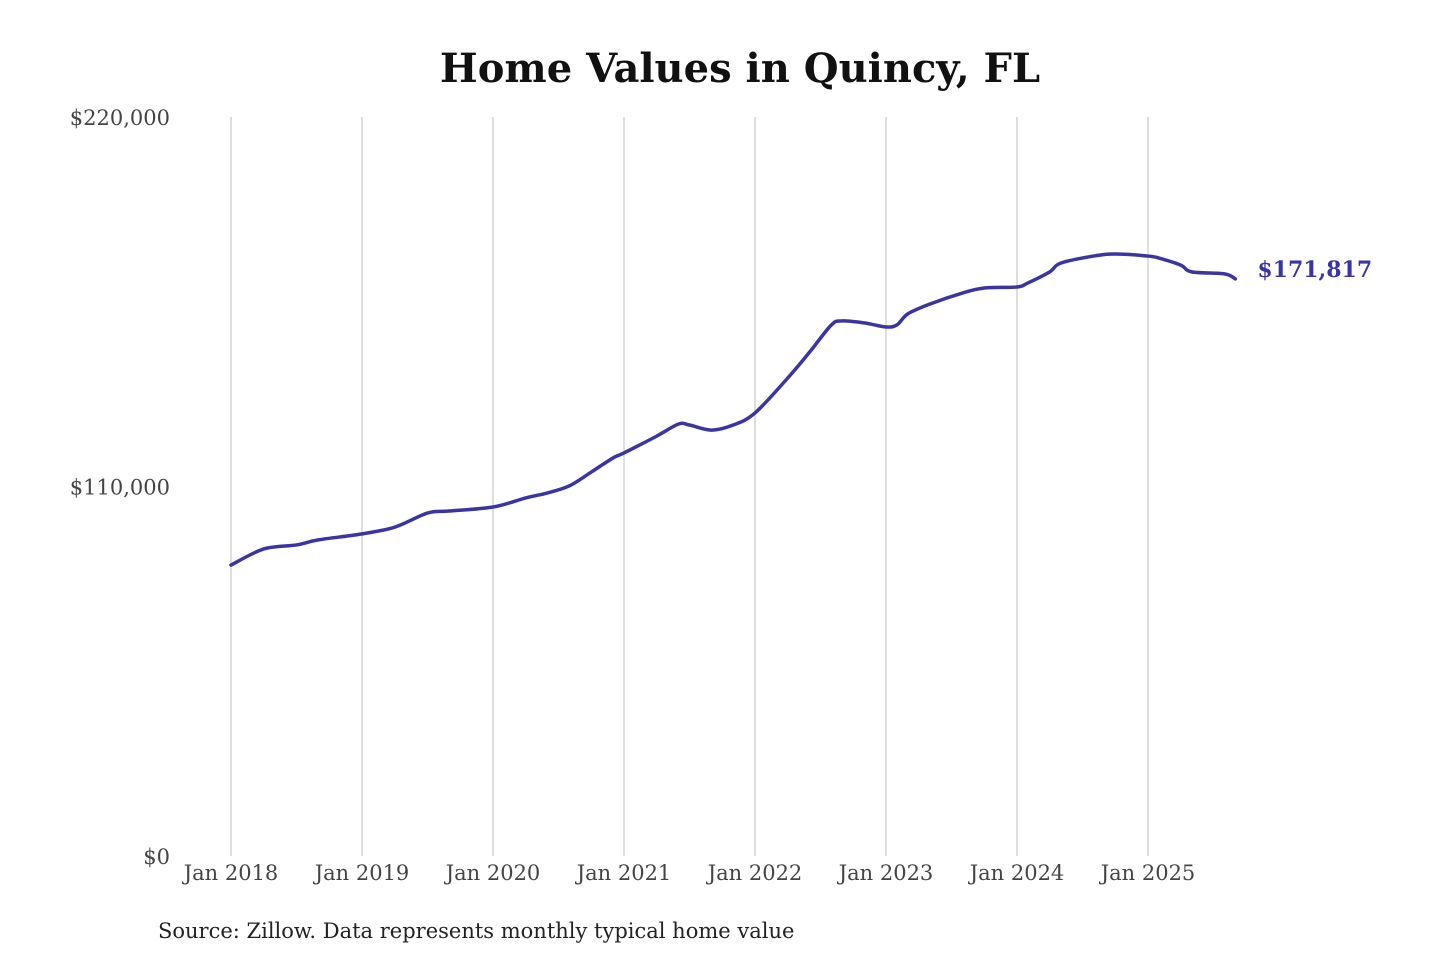  I want to click on x-tick-label: Jan 2023, so click(885, 873).